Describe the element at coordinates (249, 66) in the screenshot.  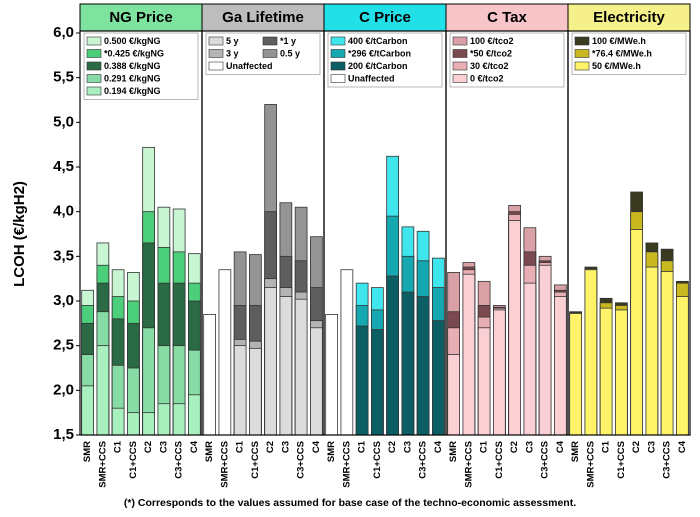
I see `legend-label: Unaffected` at that location.